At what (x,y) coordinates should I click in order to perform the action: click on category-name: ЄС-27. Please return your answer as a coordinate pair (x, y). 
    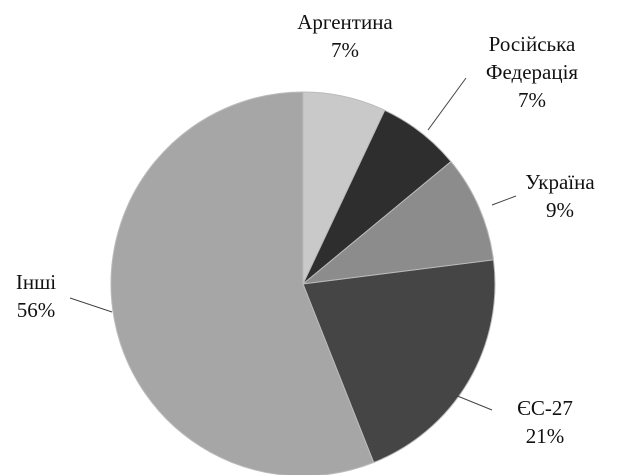
    Looking at the image, I should click on (545, 408).